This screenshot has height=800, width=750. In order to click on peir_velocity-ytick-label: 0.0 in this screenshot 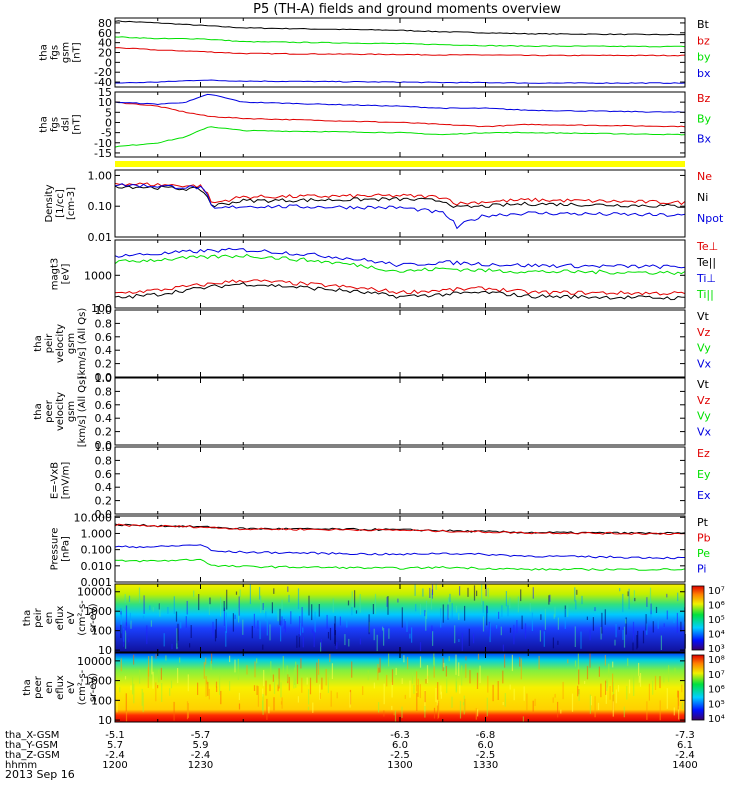, I will do `click(104, 377)`.